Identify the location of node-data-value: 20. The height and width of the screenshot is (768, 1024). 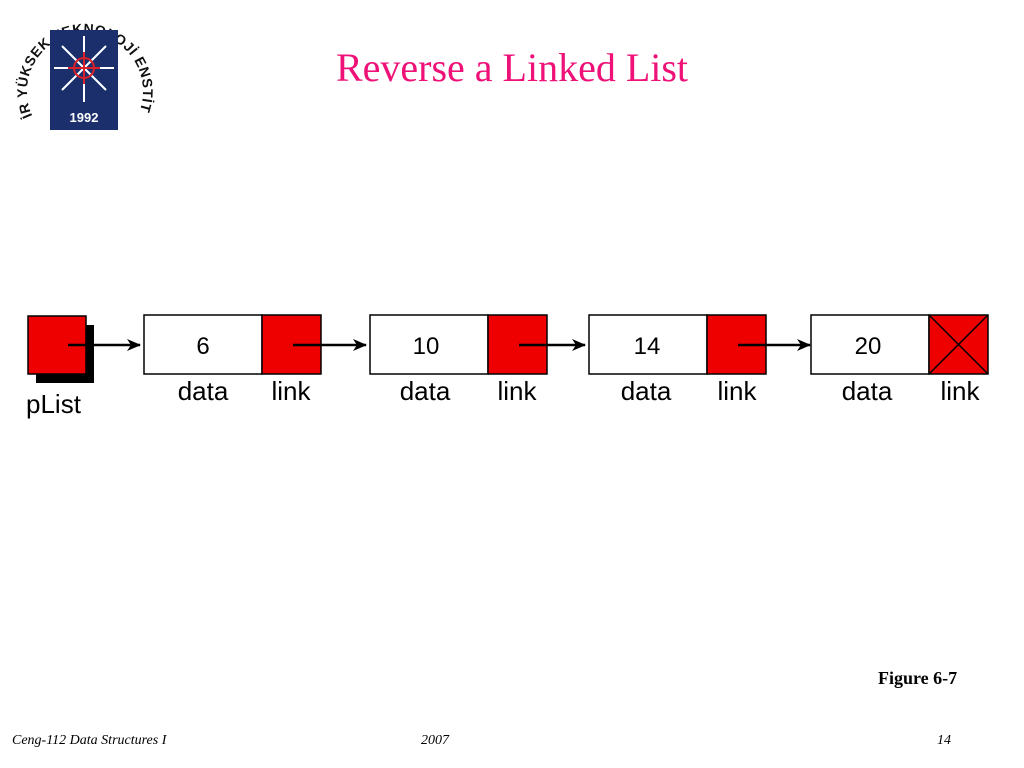
(868, 346).